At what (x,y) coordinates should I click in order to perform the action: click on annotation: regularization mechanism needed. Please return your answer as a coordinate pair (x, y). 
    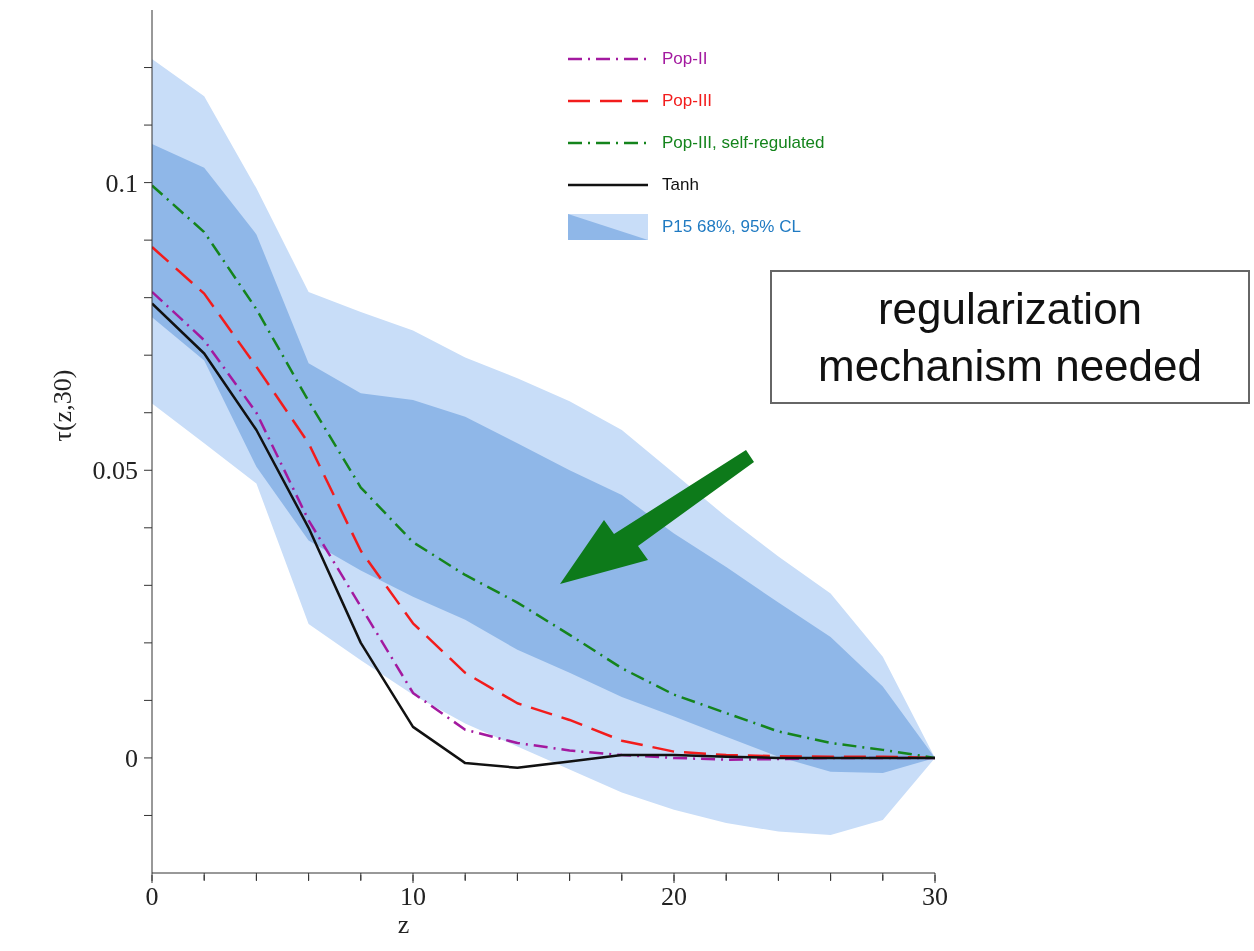
    Looking at the image, I should click on (1010, 337).